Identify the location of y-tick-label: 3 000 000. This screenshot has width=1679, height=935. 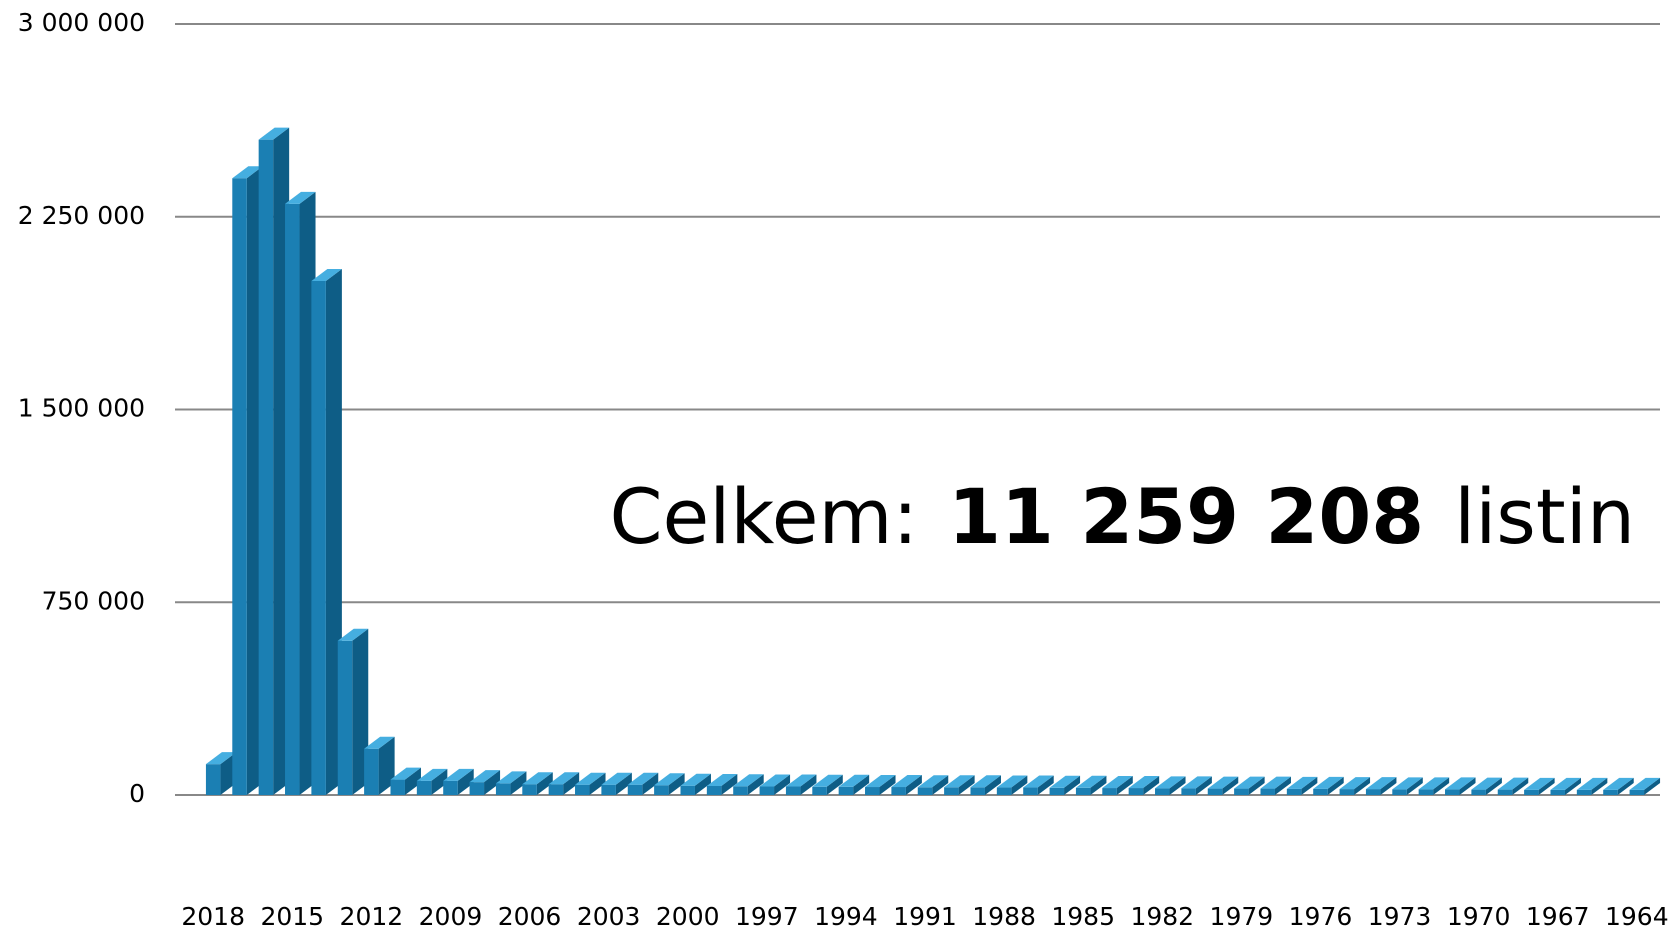
(81, 22).